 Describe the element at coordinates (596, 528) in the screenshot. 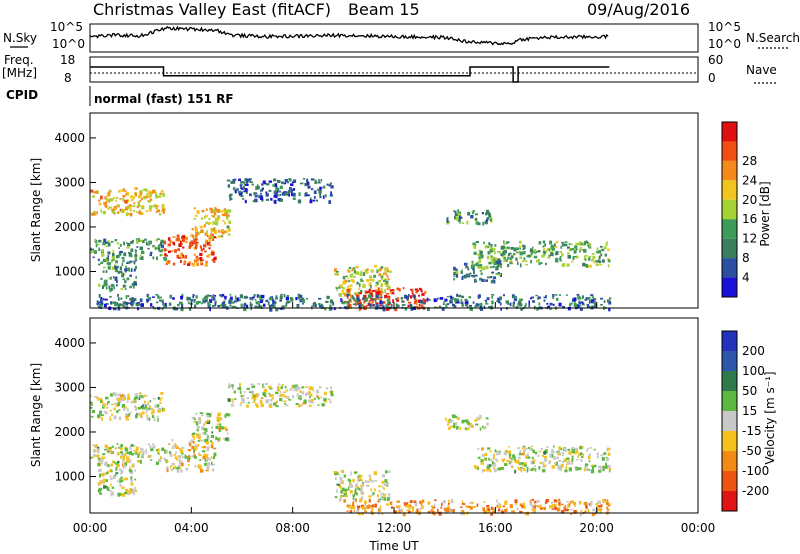

I see `x-tick-label: 20:00` at that location.